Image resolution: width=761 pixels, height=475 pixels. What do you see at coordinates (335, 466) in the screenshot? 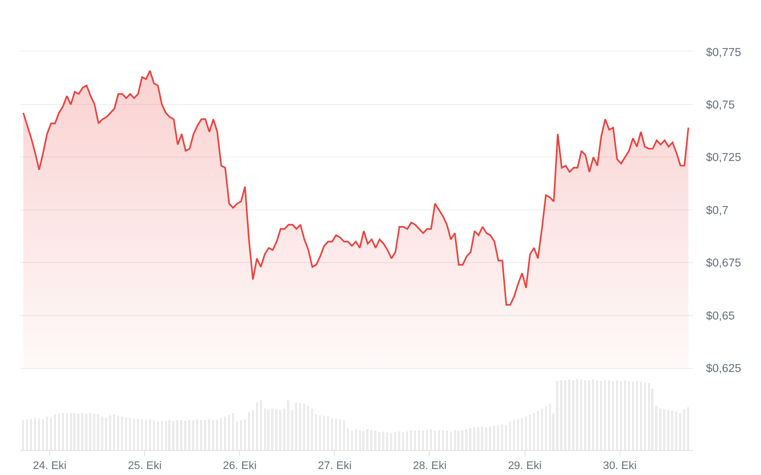
I see `x-tick-label: 27. Eki` at bounding box center [335, 466].